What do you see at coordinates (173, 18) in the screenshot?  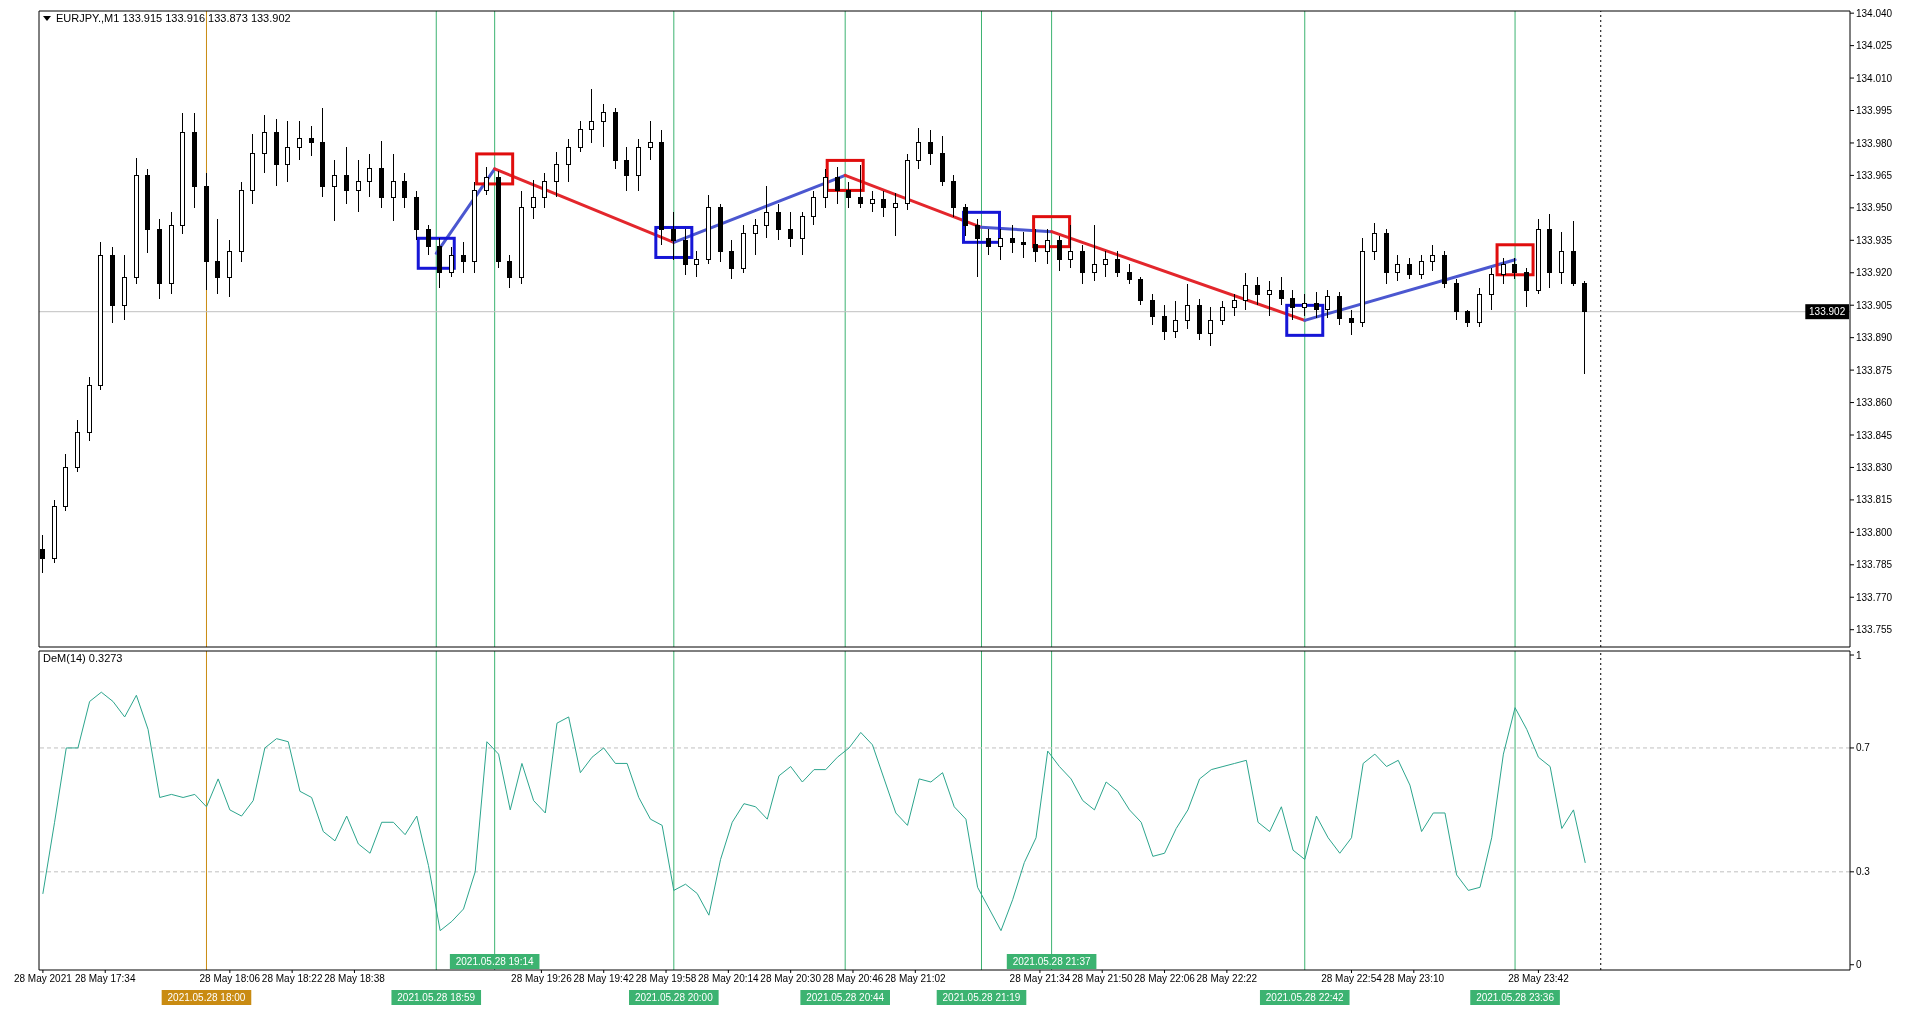 I see `chart-title: EURJPY.,M1 133.915 133.916 133.873 133.902` at bounding box center [173, 18].